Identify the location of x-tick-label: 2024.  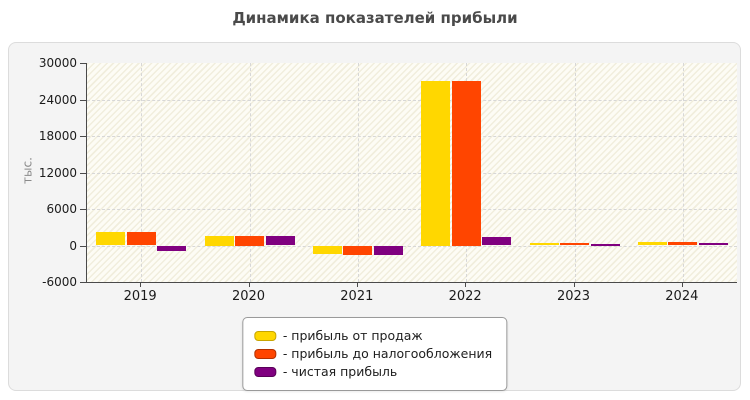
(682, 296).